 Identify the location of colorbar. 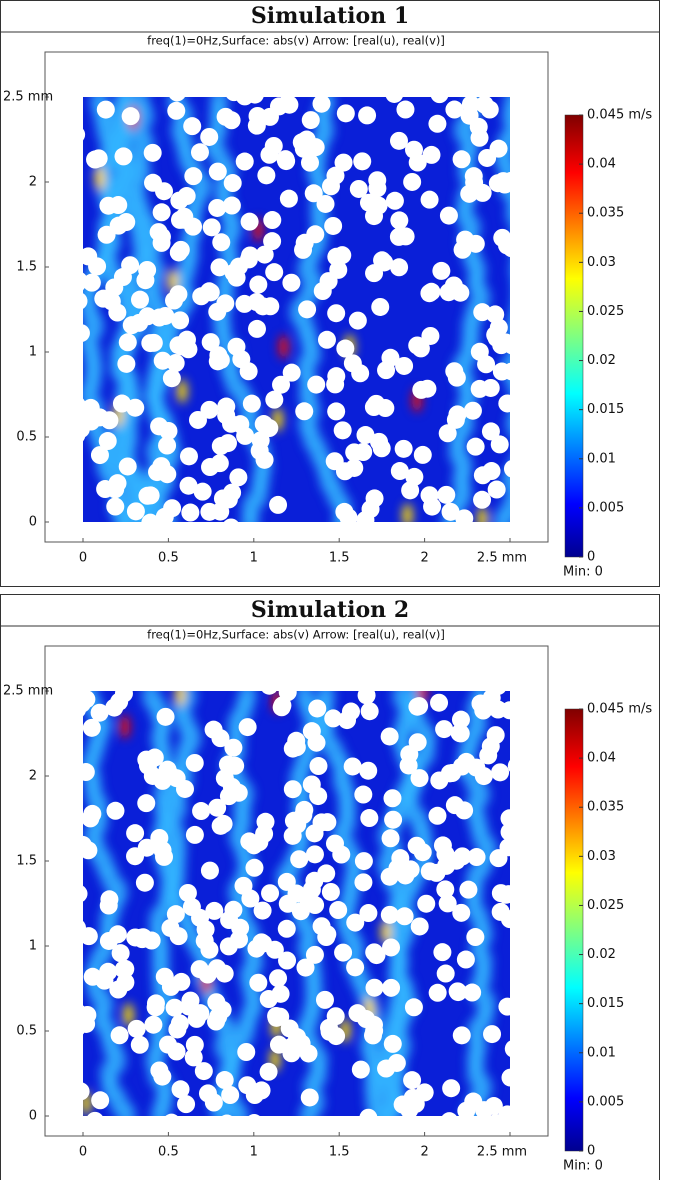
(574, 336).